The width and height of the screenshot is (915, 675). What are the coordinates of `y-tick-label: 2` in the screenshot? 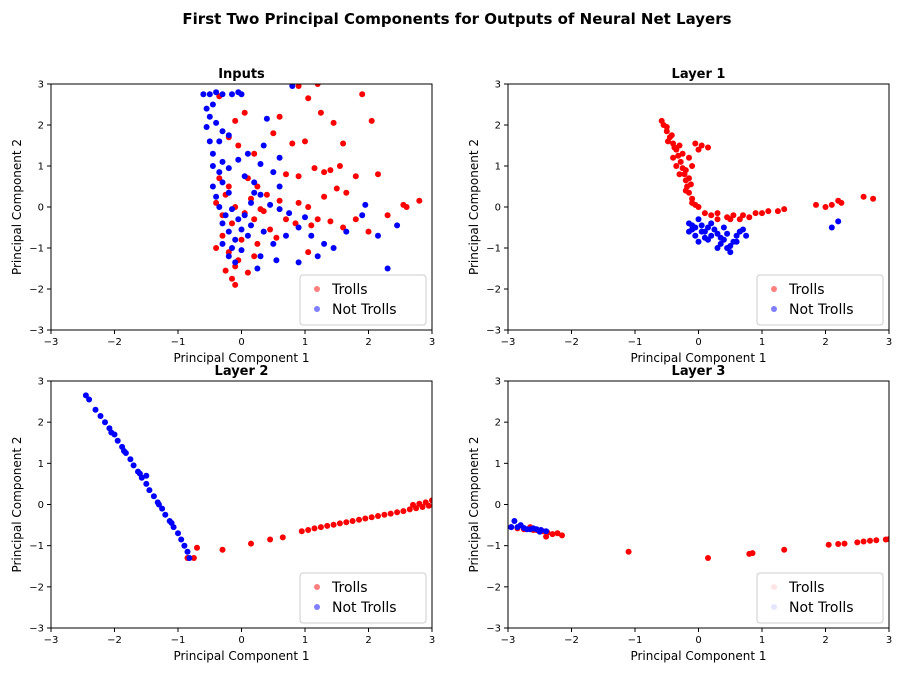 It's located at (41, 126).